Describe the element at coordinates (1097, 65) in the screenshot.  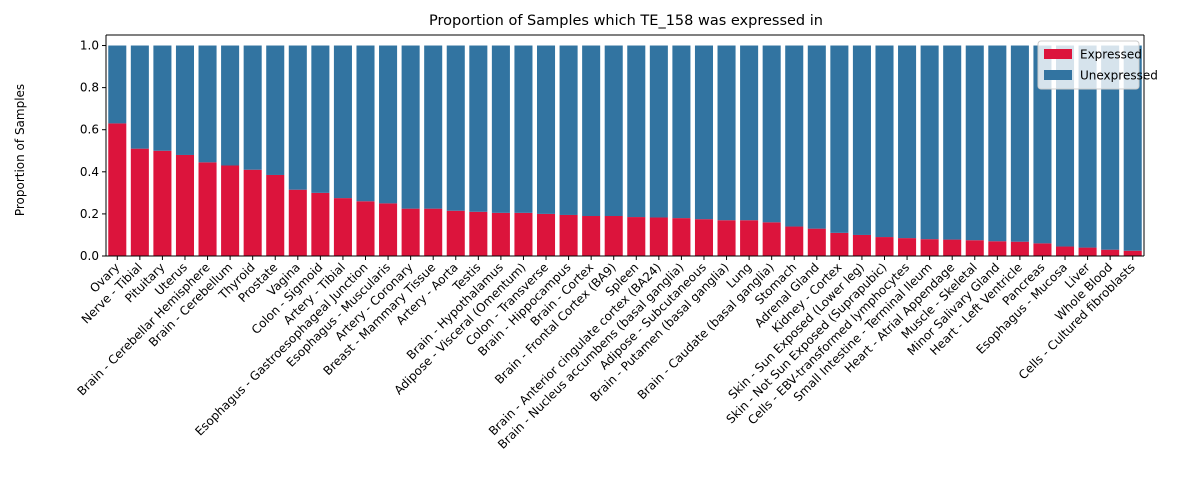
I see `legend: Expressed Unexpressed` at that location.